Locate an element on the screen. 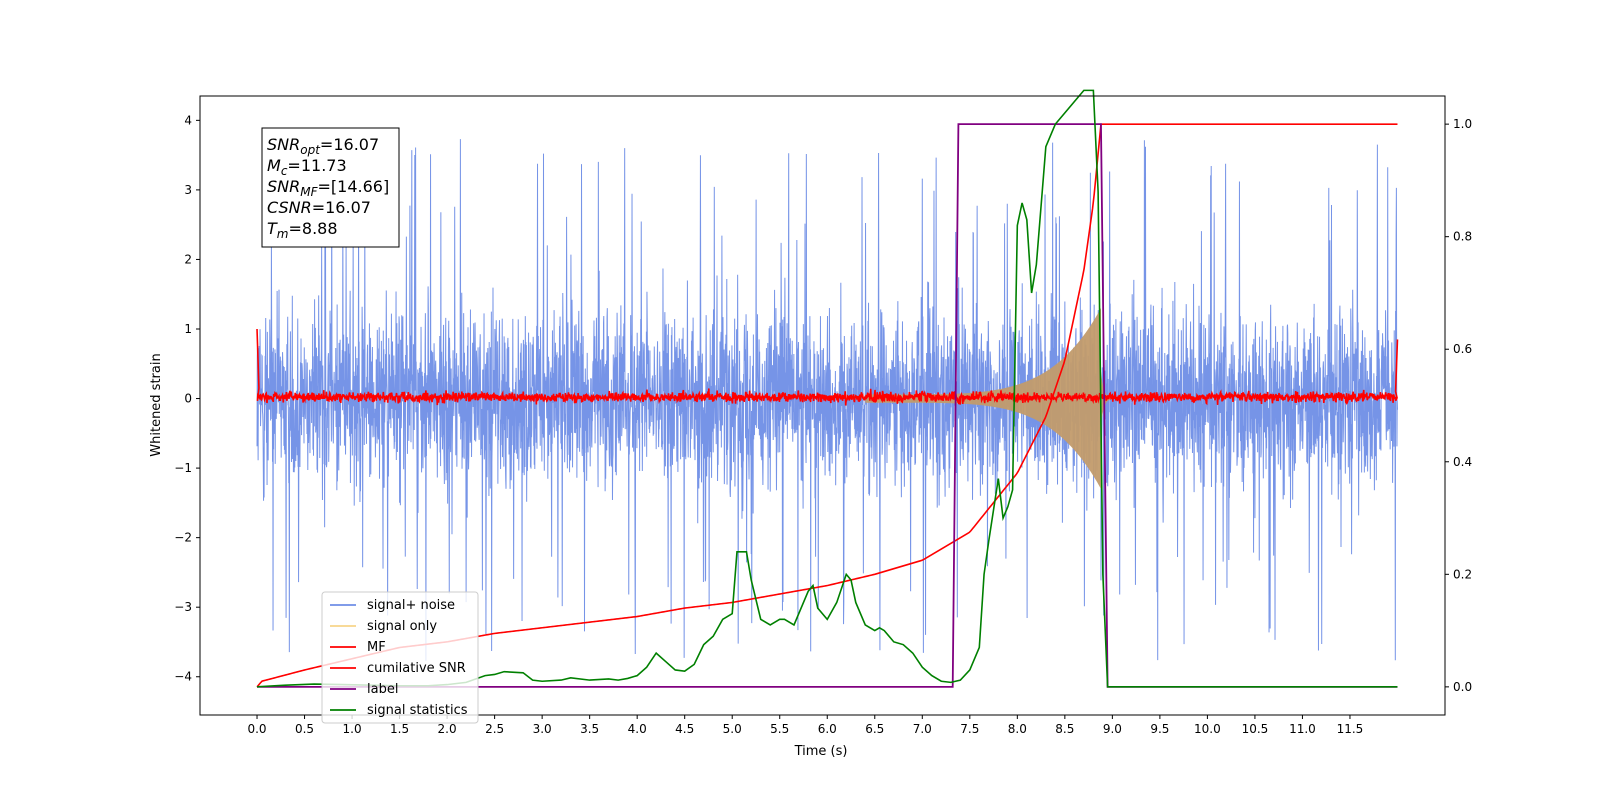 Image resolution: width=1600 pixels, height=800 pixels. x-tick-label: 11.5 is located at coordinates (1350, 729).